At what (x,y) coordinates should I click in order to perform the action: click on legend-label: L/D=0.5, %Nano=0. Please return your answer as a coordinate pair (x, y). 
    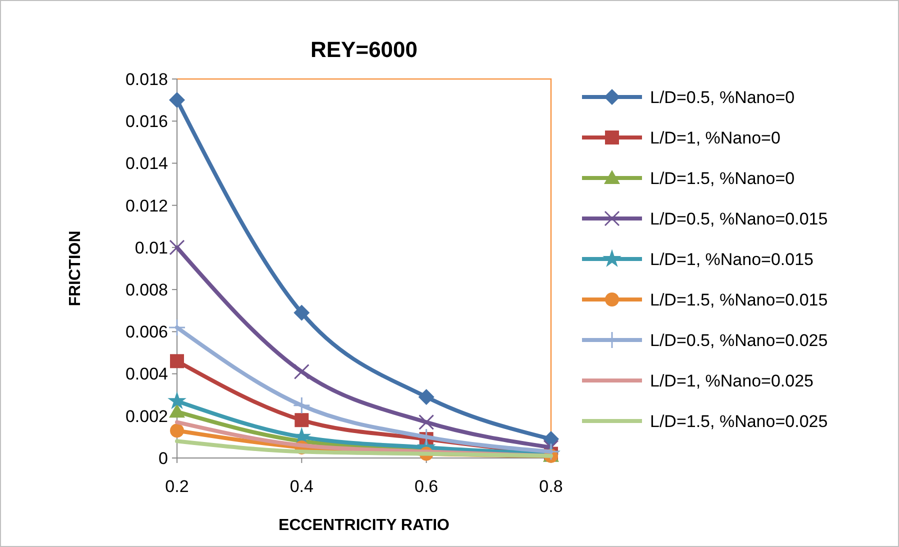
    Looking at the image, I should click on (722, 97).